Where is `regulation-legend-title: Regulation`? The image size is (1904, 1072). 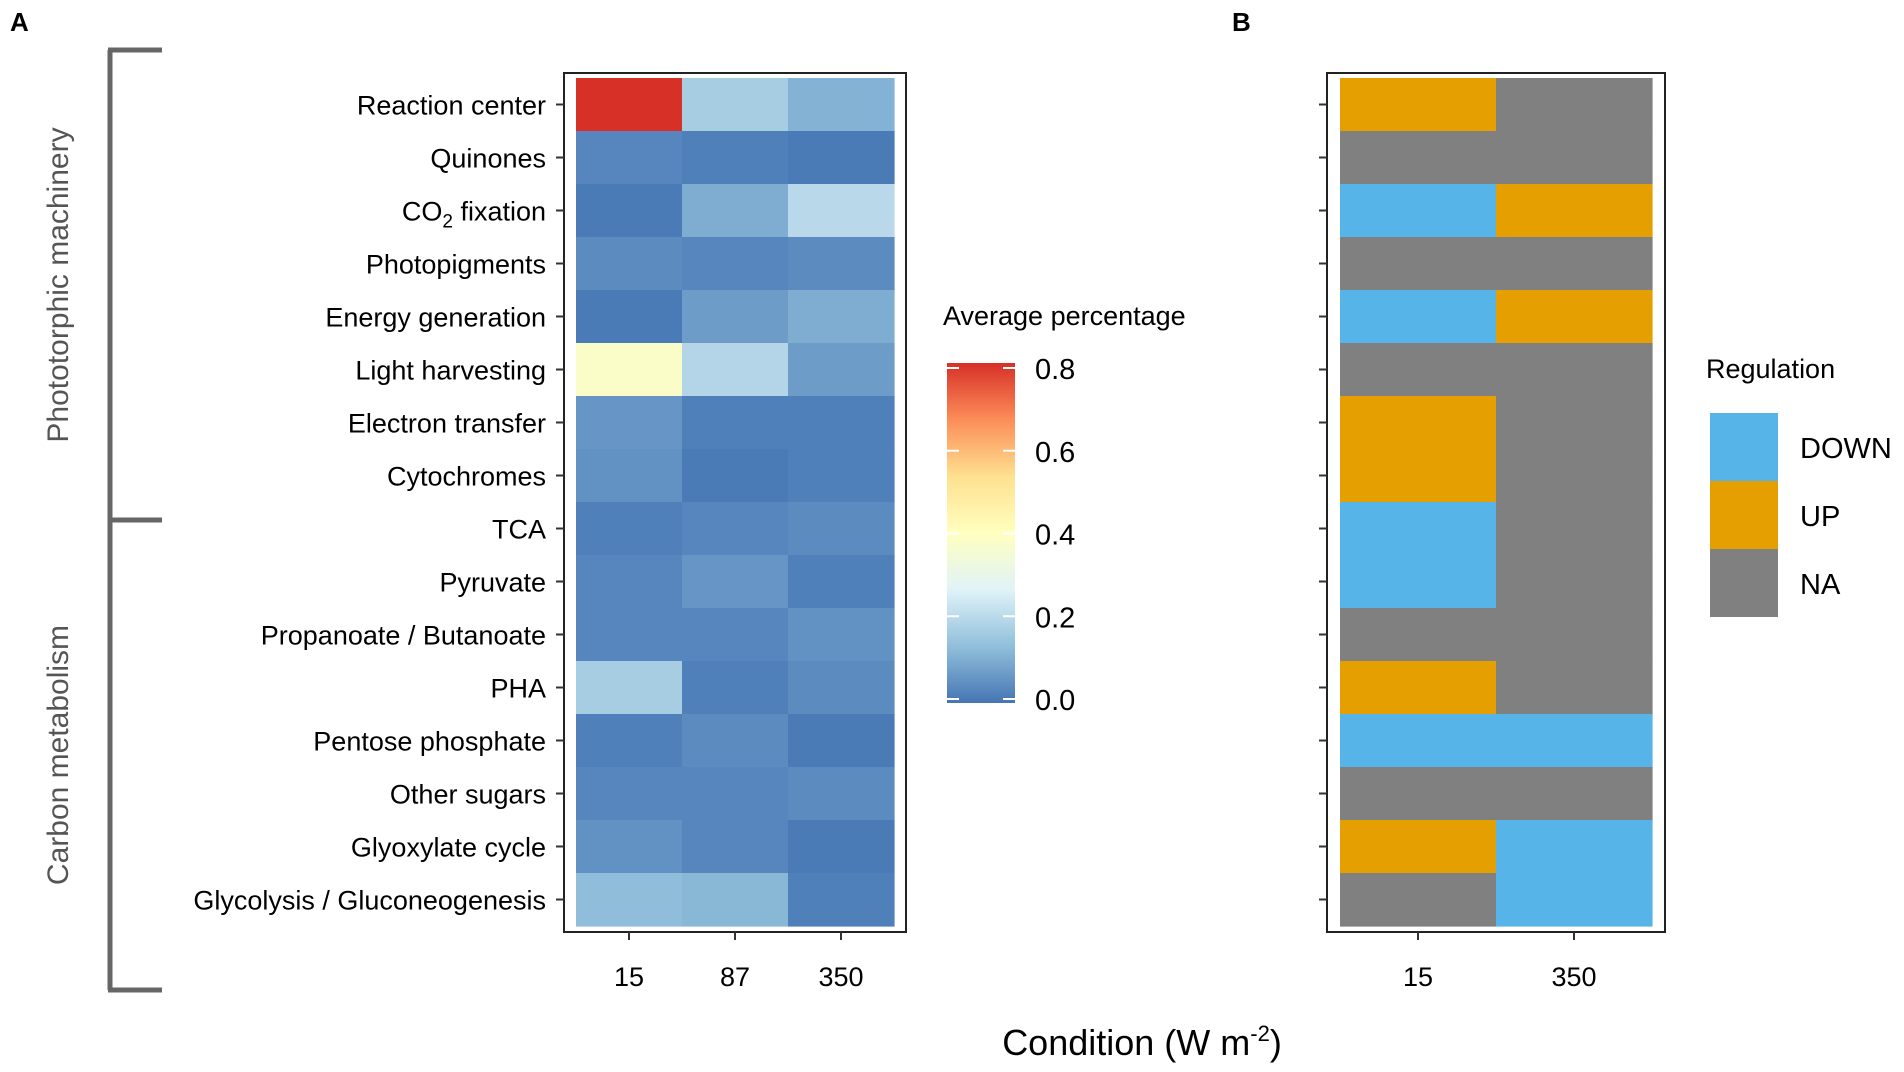 regulation-legend-title: Regulation is located at coordinates (1770, 369).